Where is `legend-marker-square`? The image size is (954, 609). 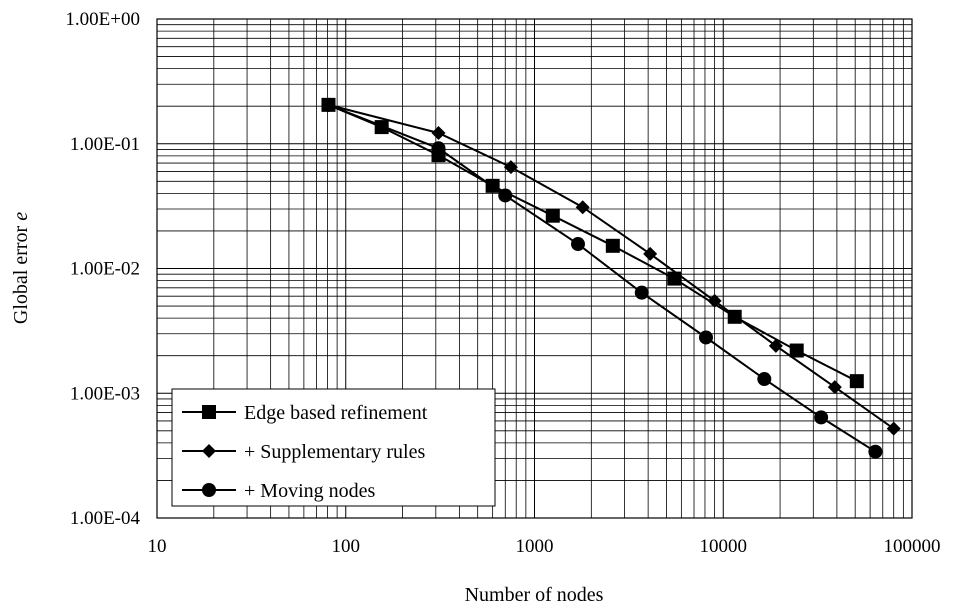 legend-marker-square is located at coordinates (209, 412).